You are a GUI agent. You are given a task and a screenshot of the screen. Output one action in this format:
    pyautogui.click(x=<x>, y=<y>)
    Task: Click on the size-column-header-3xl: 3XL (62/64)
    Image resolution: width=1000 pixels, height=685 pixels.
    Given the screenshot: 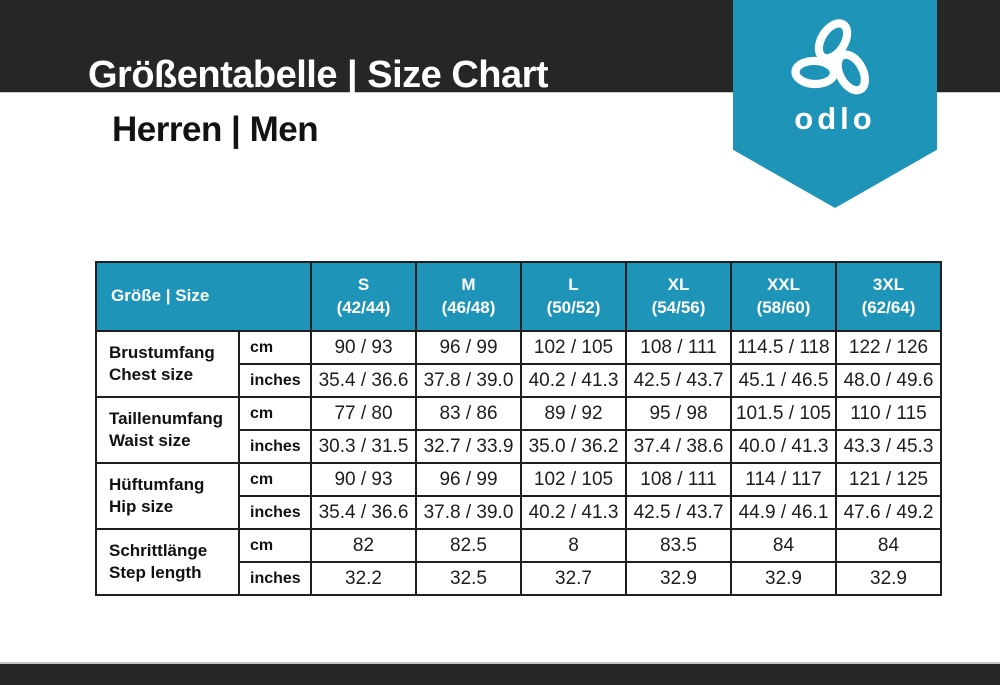 What is the action you would take?
    pyautogui.click(x=888, y=296)
    